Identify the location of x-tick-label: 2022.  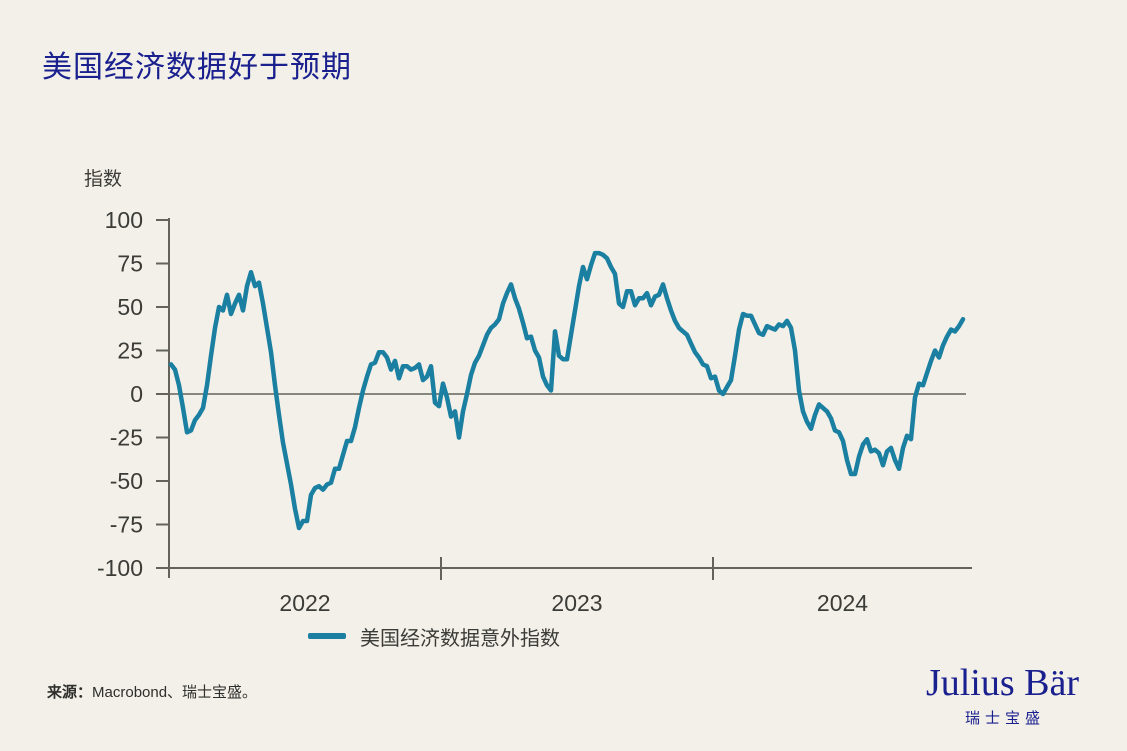
(304, 603).